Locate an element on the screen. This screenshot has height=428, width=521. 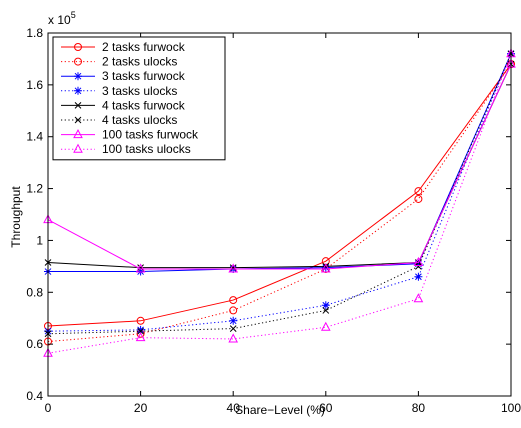
x-tick-label: 20 is located at coordinates (141, 408).